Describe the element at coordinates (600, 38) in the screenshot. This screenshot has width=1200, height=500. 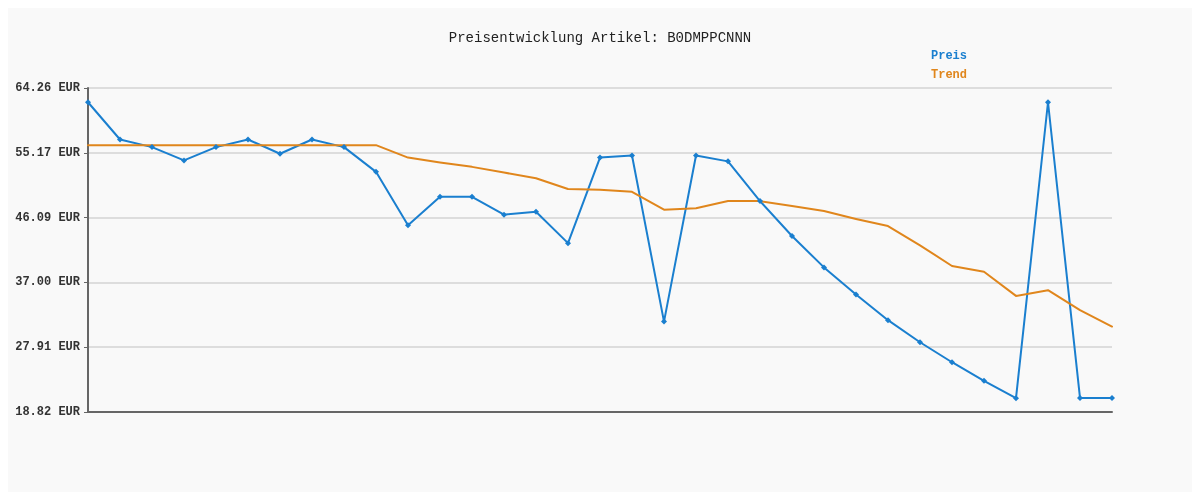
I see `chart-title: Preisentwicklung Artikel: B0DMPPCNNN` at that location.